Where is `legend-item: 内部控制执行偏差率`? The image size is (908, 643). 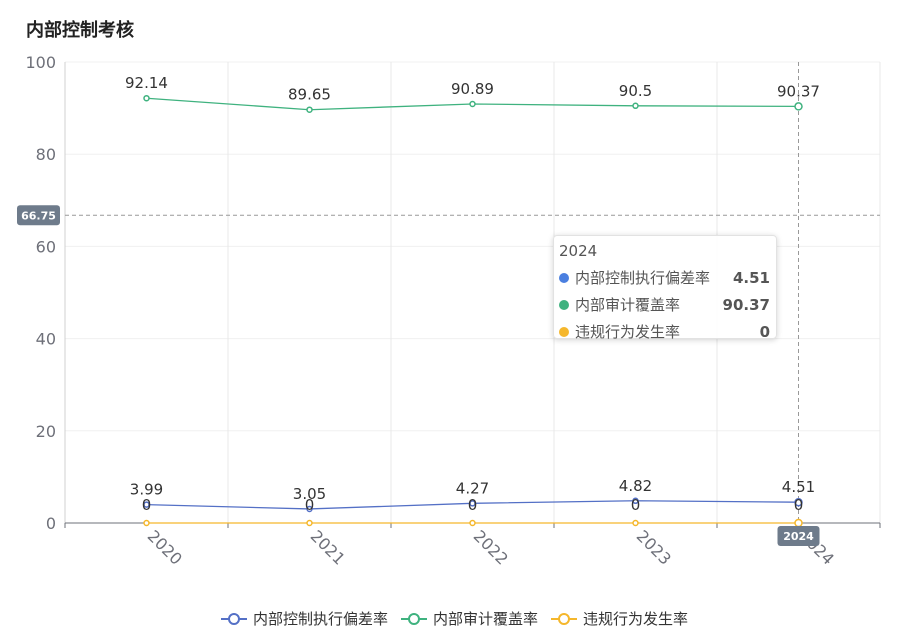
legend-item: 内部控制执行偏差率 is located at coordinates (304, 618).